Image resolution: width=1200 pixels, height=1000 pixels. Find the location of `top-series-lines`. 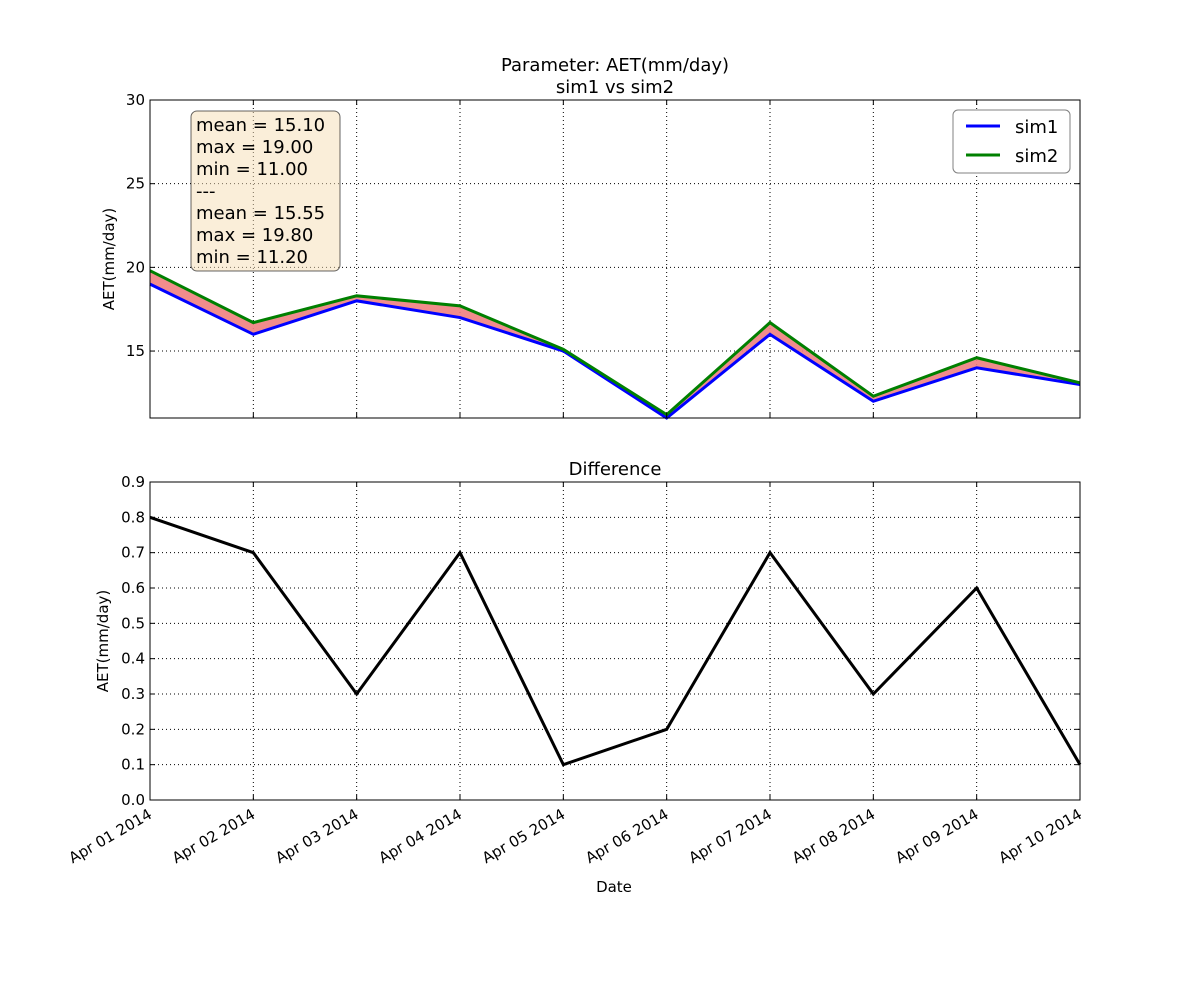

top-series-lines is located at coordinates (615, 344).